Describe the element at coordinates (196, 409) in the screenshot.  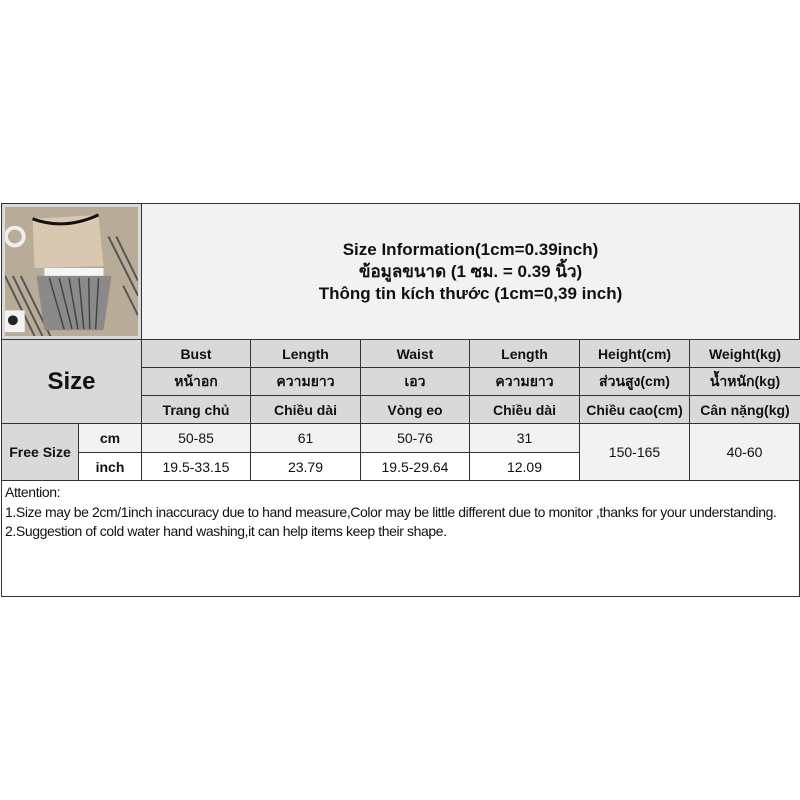
I see `column-header-vi: Trang chủ` at that location.